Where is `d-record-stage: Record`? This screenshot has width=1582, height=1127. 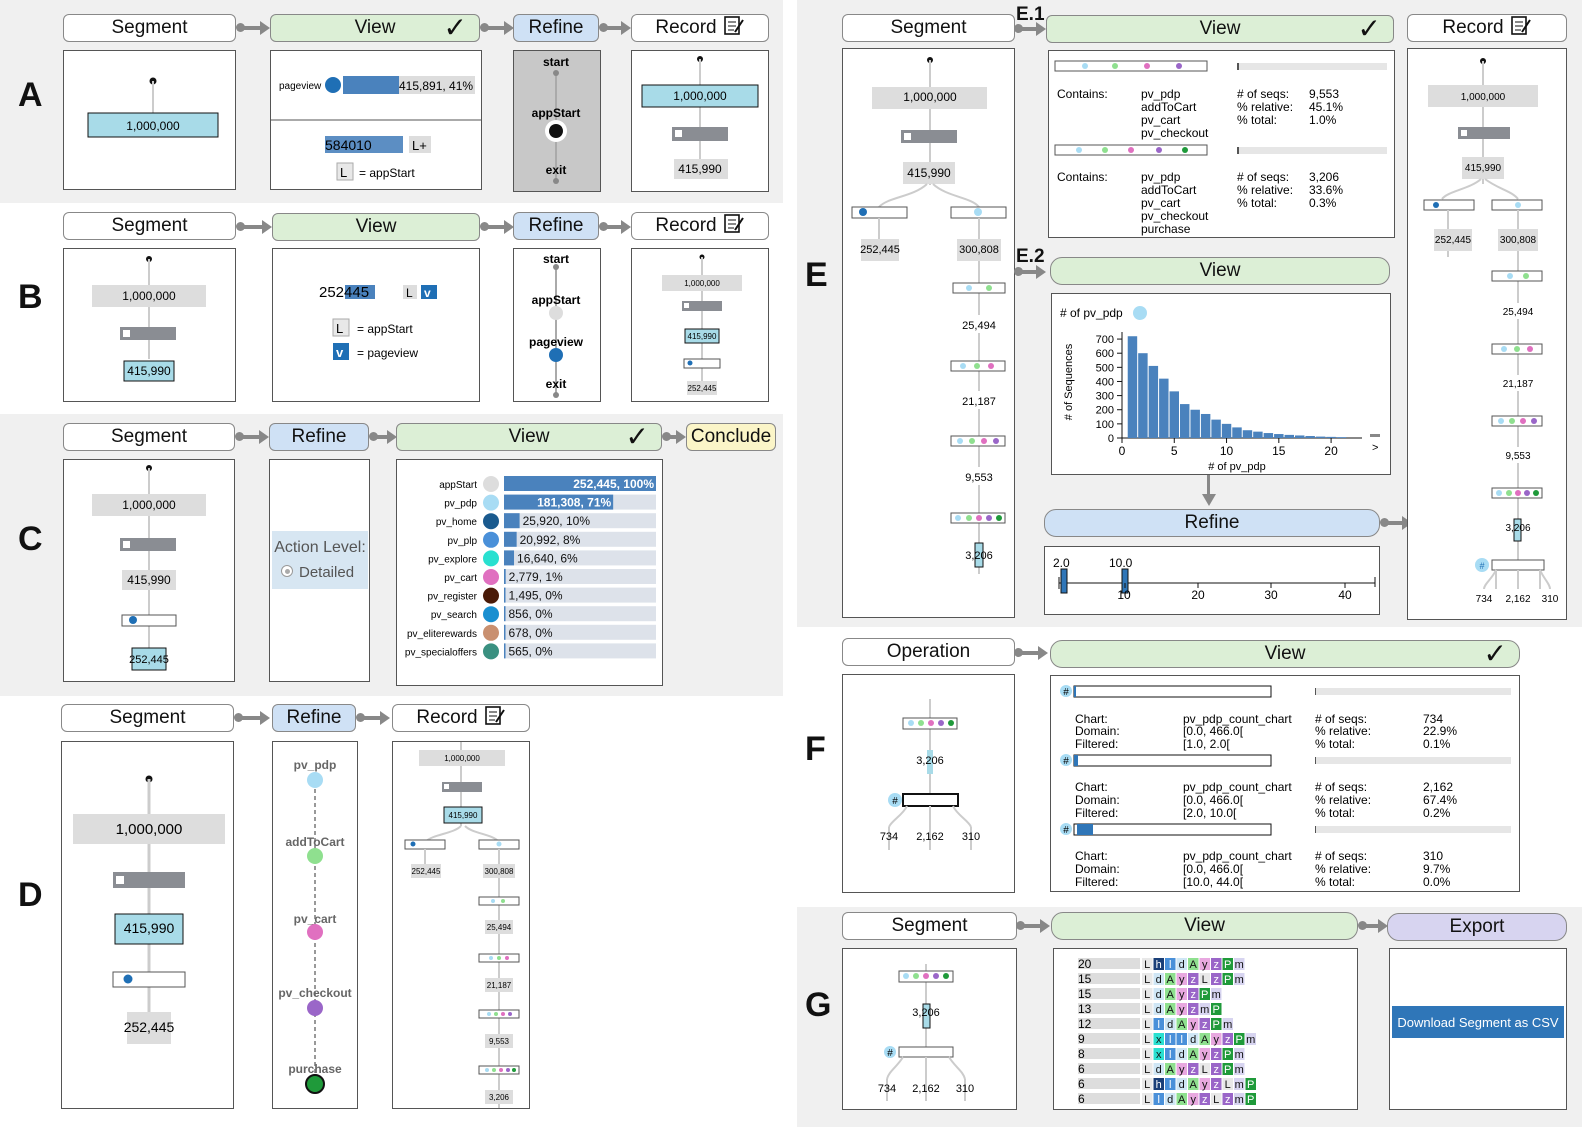
d-record-stage: Record is located at coordinates (461, 718).